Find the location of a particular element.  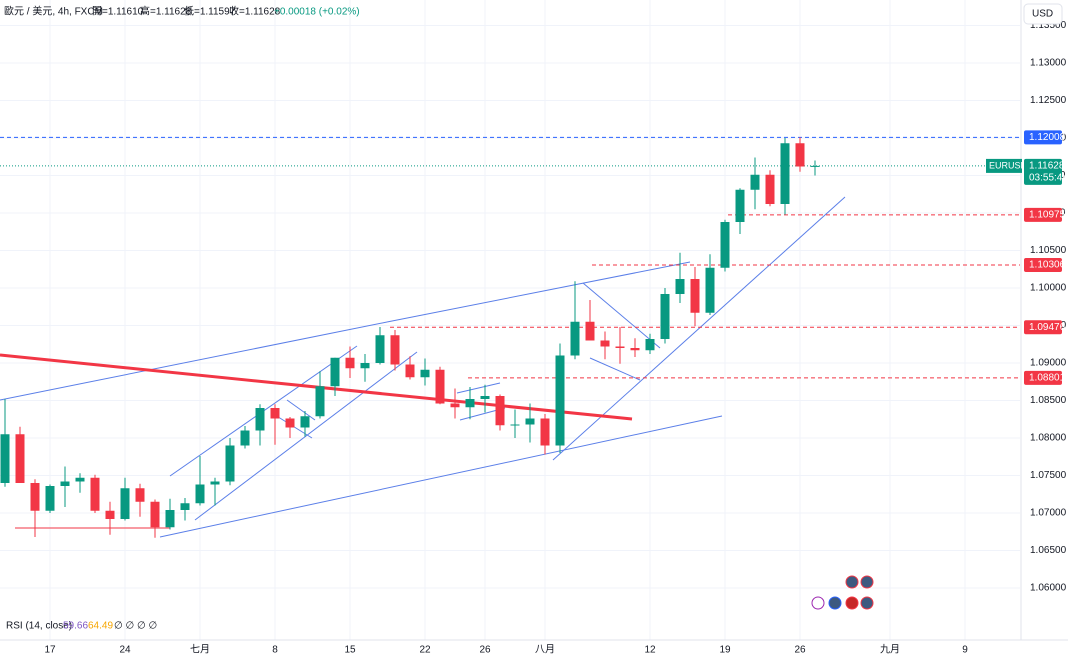

x-tick-label: 15 is located at coordinates (350, 650).